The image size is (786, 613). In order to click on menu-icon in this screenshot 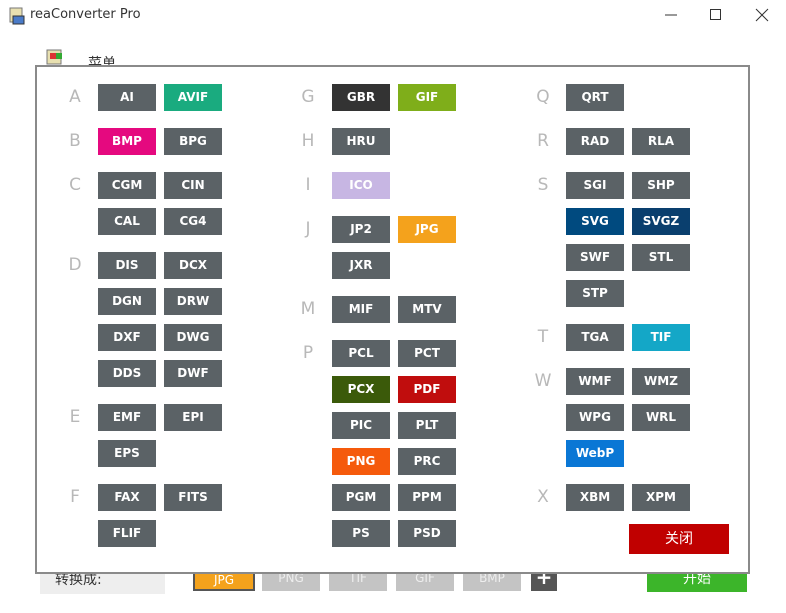, I will do `click(54, 57)`.